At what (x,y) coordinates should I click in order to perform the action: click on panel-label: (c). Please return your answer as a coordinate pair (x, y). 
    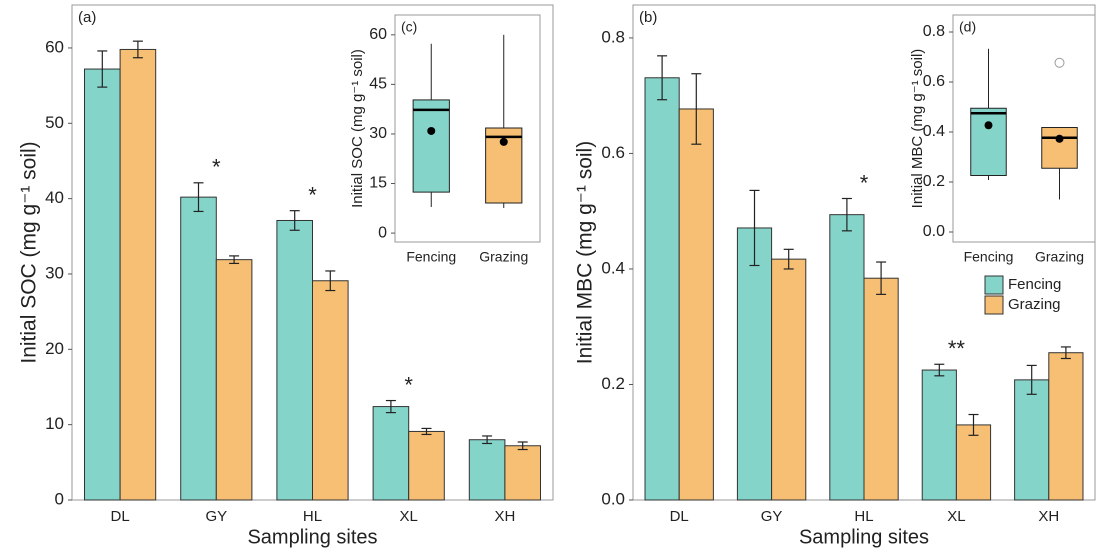
    Looking at the image, I should click on (409, 27).